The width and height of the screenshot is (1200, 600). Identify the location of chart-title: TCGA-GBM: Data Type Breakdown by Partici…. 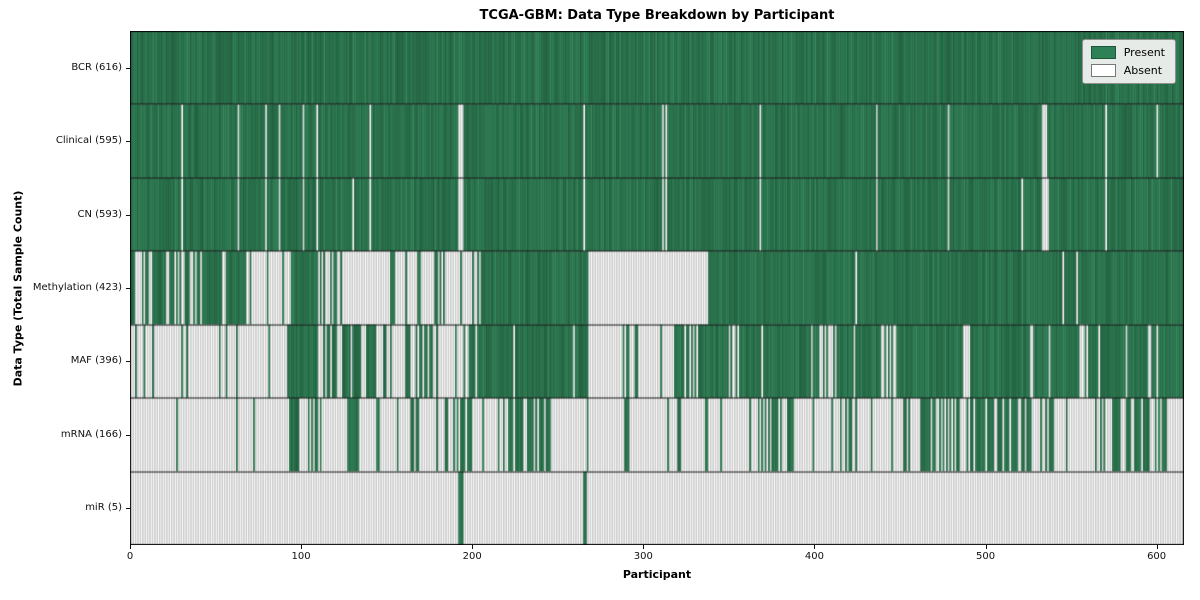
(657, 15).